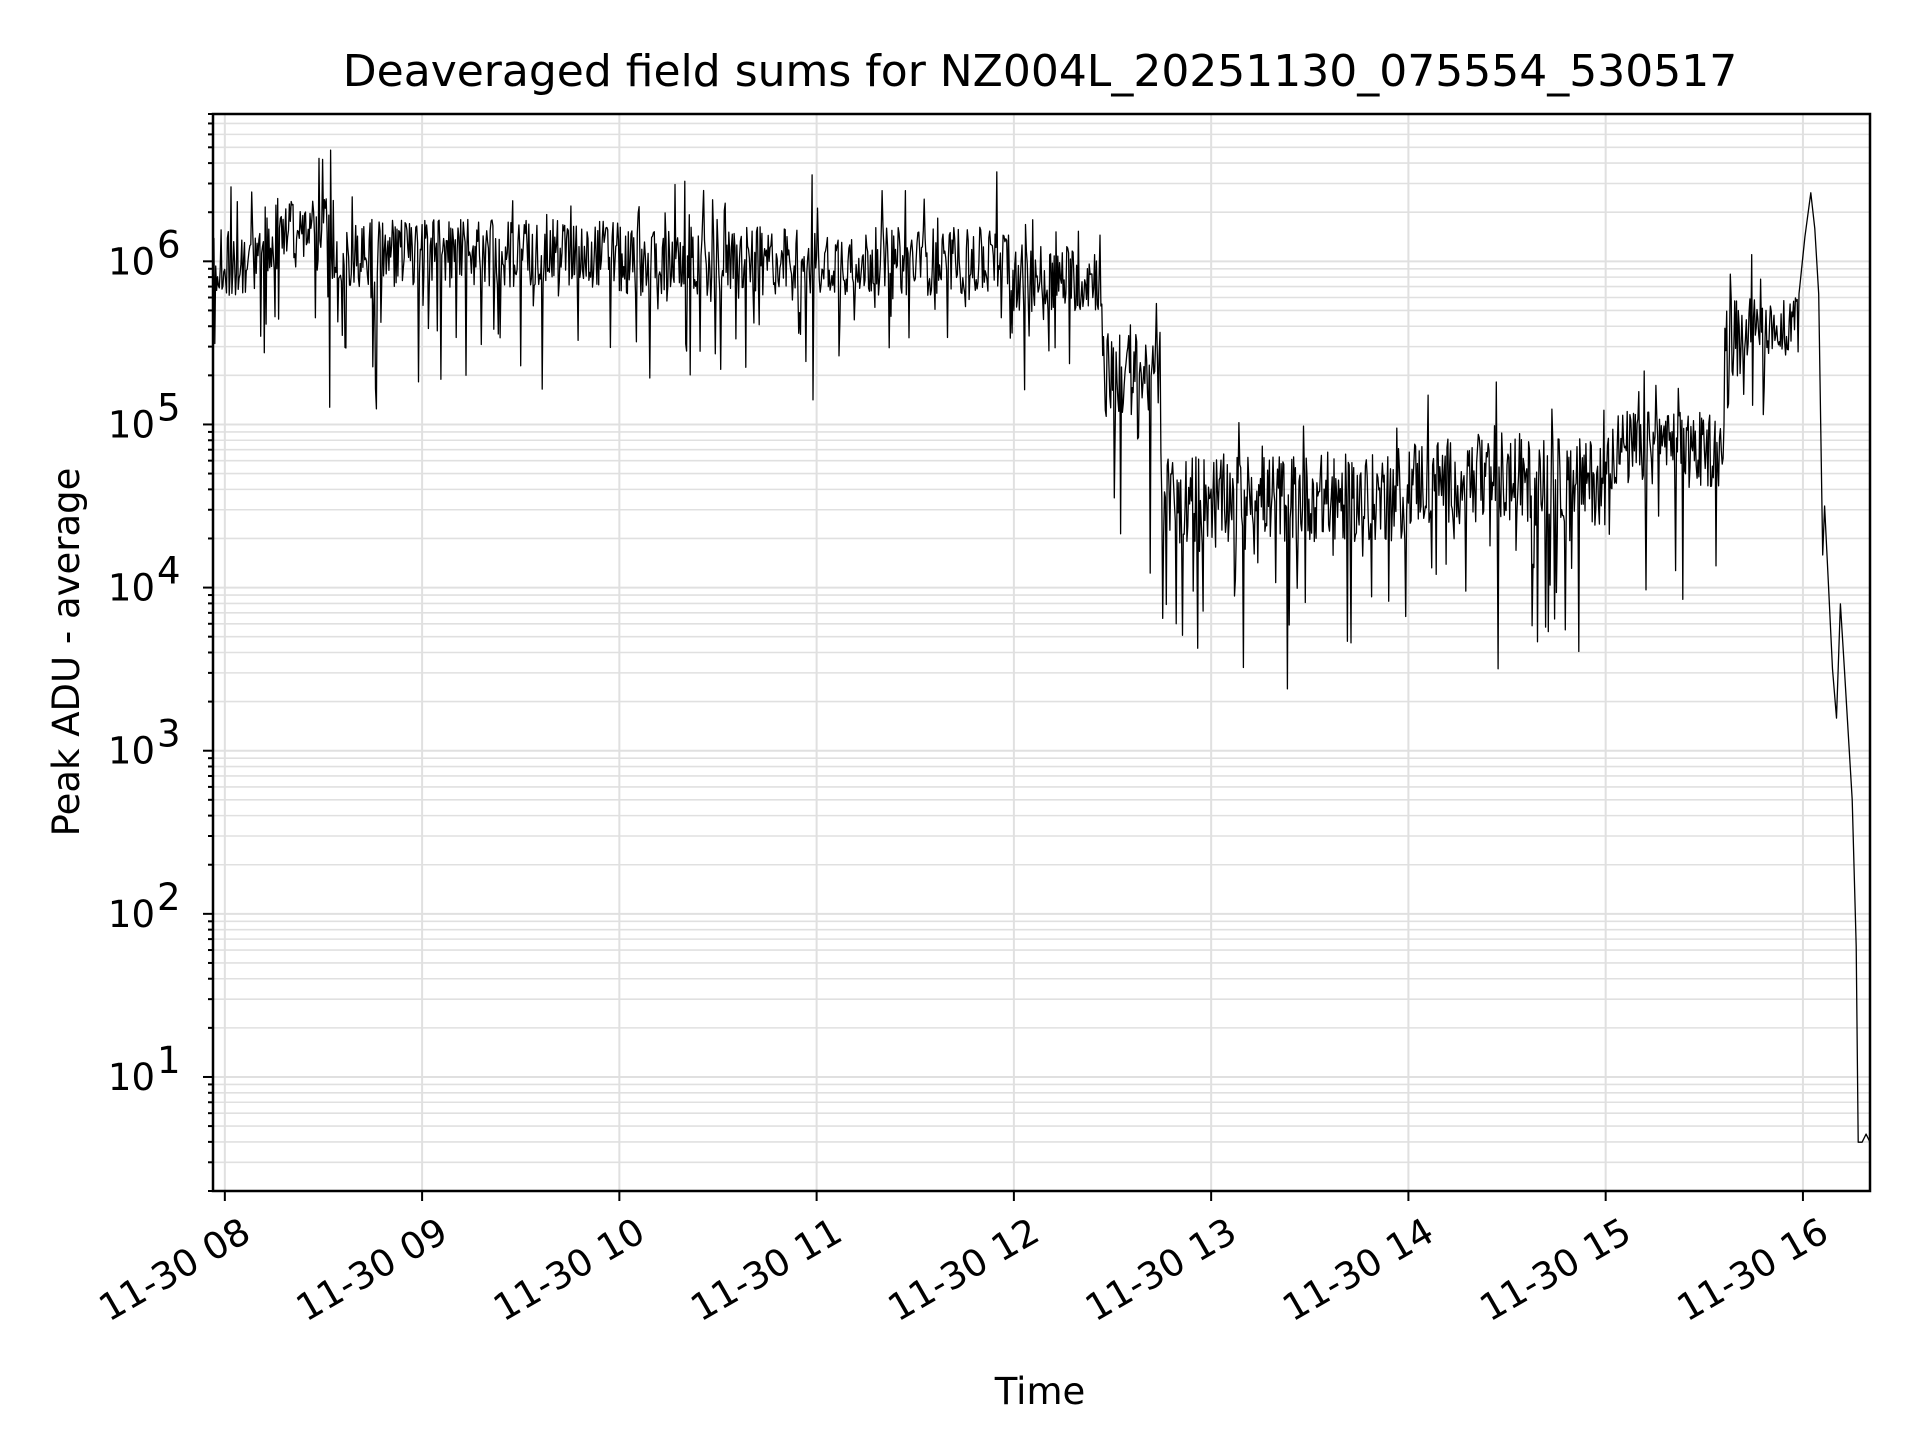 Image resolution: width=1920 pixels, height=1440 pixels. What do you see at coordinates (66, 652) in the screenshot?
I see `y-axis-label: Peak ADU - average` at bounding box center [66, 652].